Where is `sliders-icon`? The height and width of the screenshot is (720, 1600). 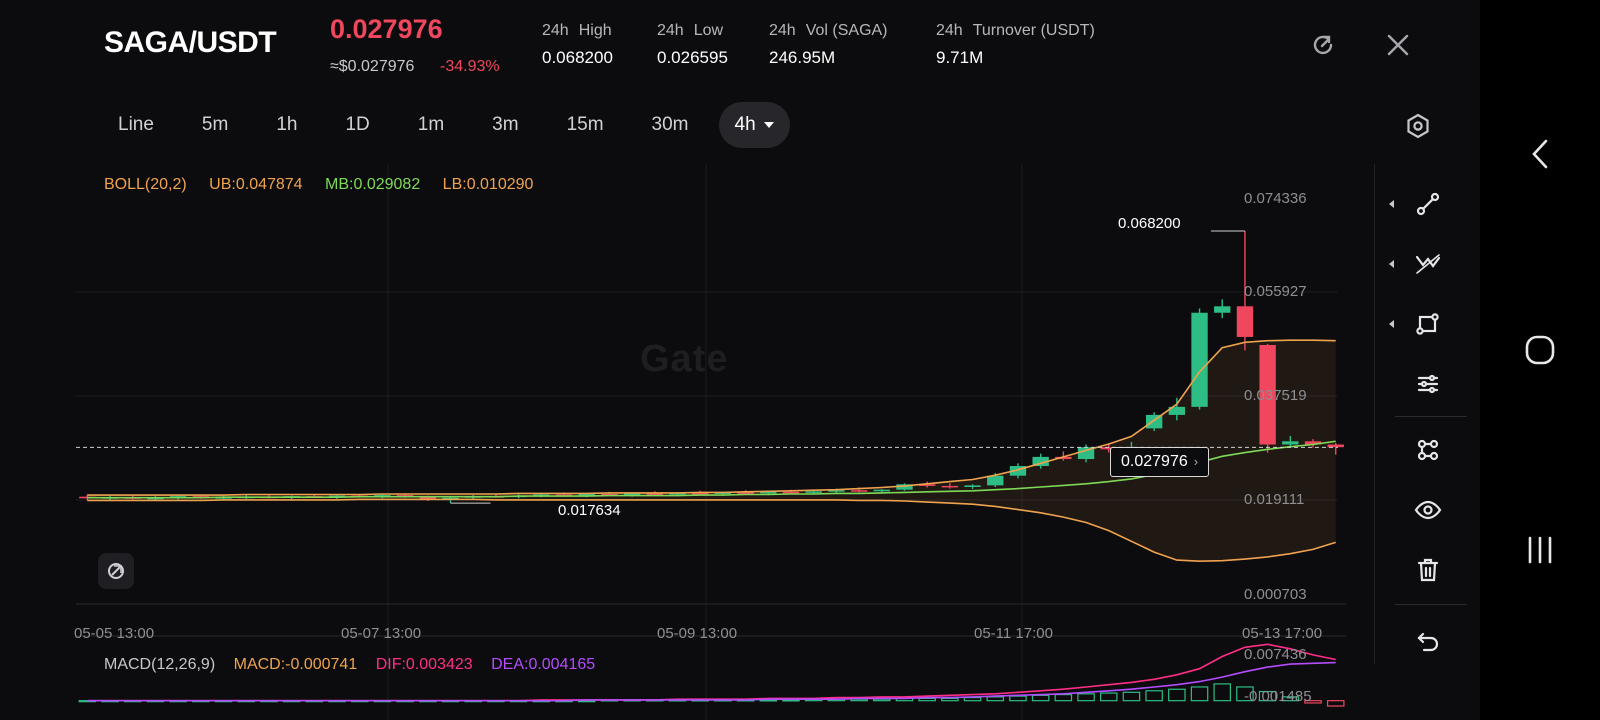 sliders-icon is located at coordinates (1428, 384).